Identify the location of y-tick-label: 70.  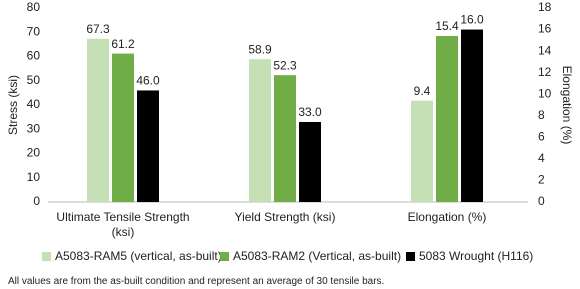
(34, 31).